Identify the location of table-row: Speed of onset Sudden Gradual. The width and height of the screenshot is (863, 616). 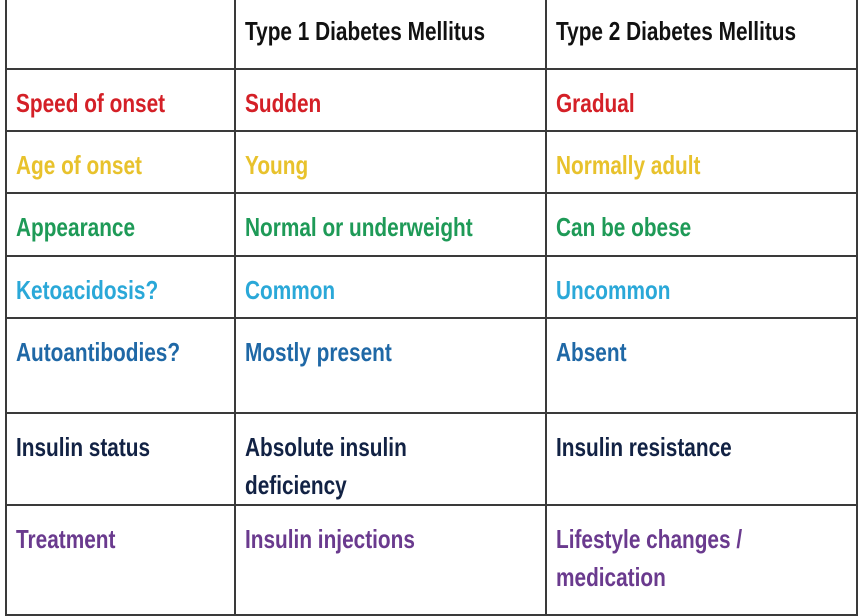
(432, 100).